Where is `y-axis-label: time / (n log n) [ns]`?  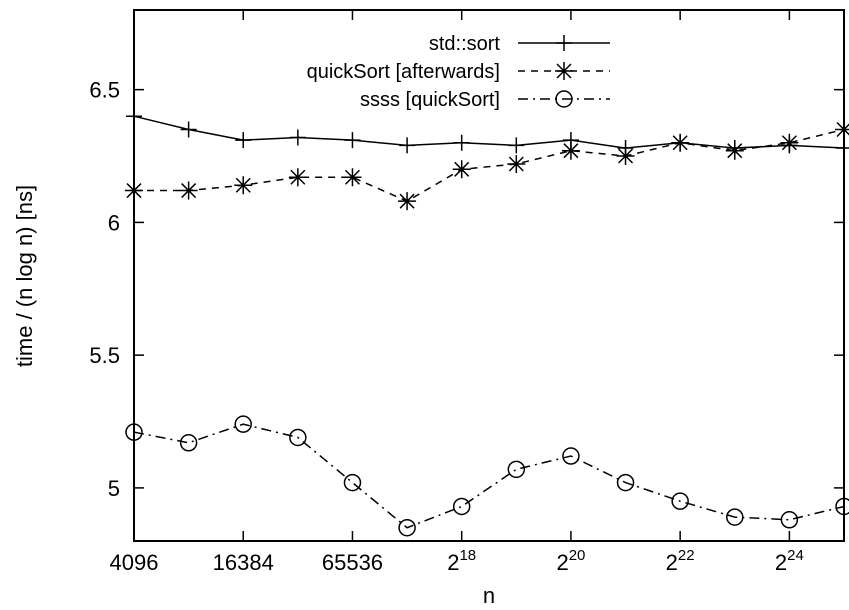 y-axis-label: time / (n log n) [ns] is located at coordinates (24, 276).